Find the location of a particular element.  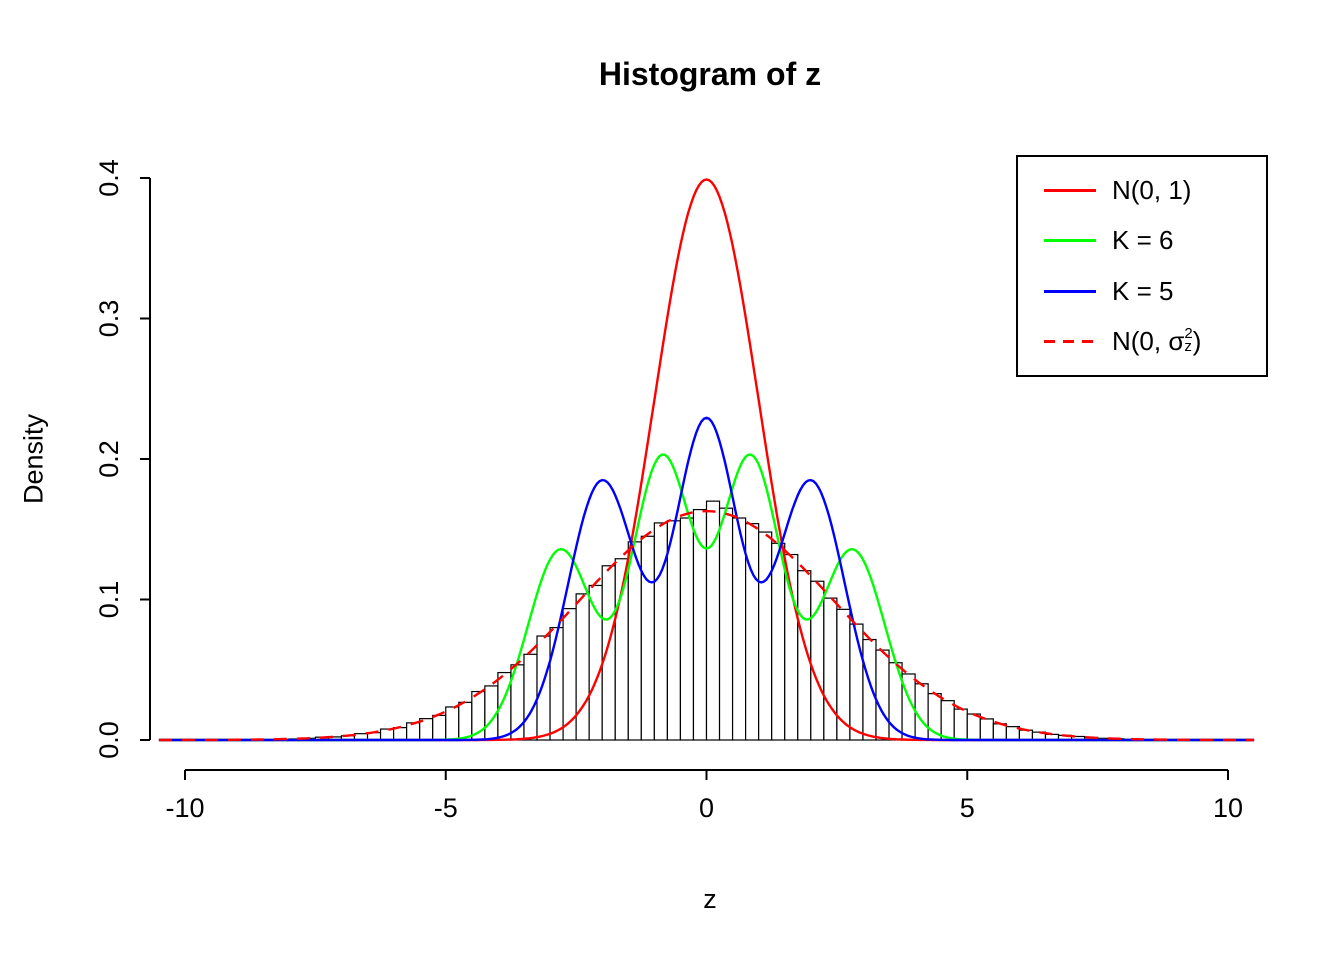

legend-item-k5: K = 5 is located at coordinates (1142, 291).